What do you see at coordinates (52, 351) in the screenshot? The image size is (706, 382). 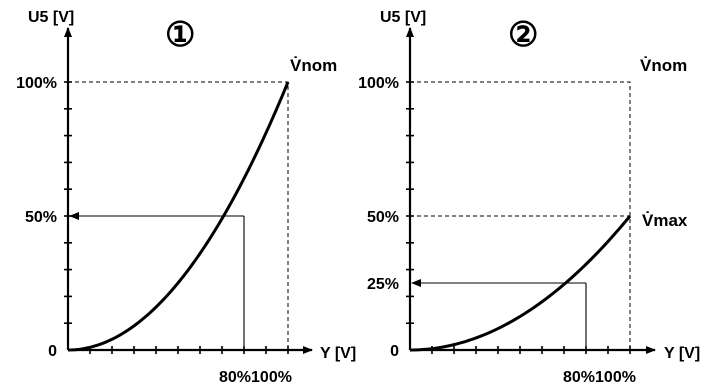 I see `panel-1-y-tick-label: 0` at bounding box center [52, 351].